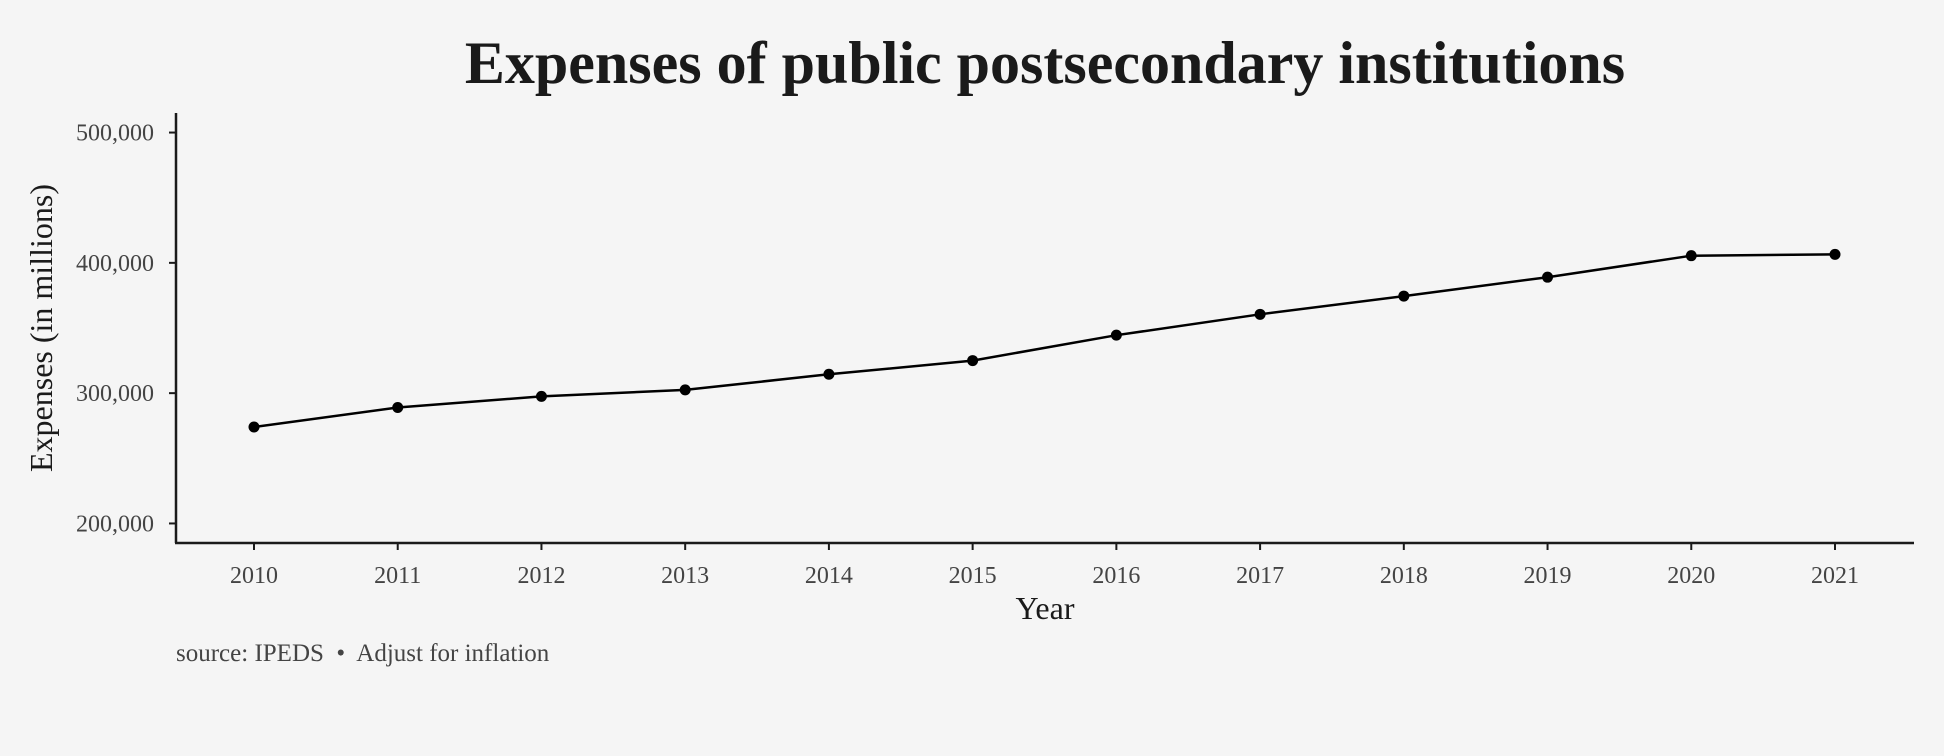  Describe the element at coordinates (1404, 576) in the screenshot. I see `x-tick-label: 2018` at that location.